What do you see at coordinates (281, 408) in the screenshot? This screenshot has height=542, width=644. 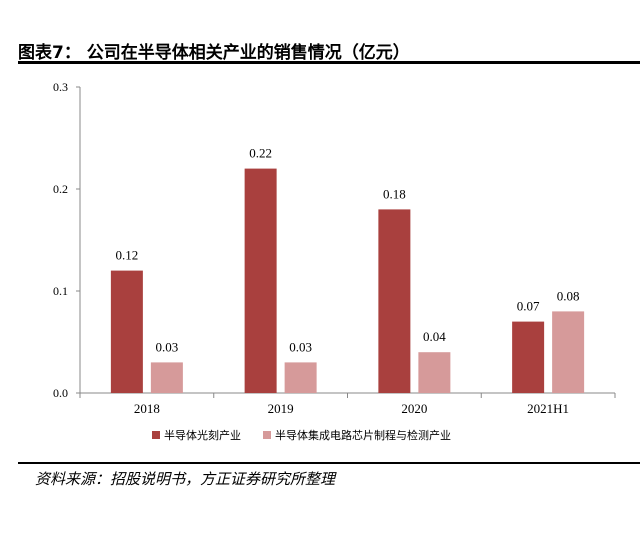 I see `x-tick-label: 2019` at bounding box center [281, 408].